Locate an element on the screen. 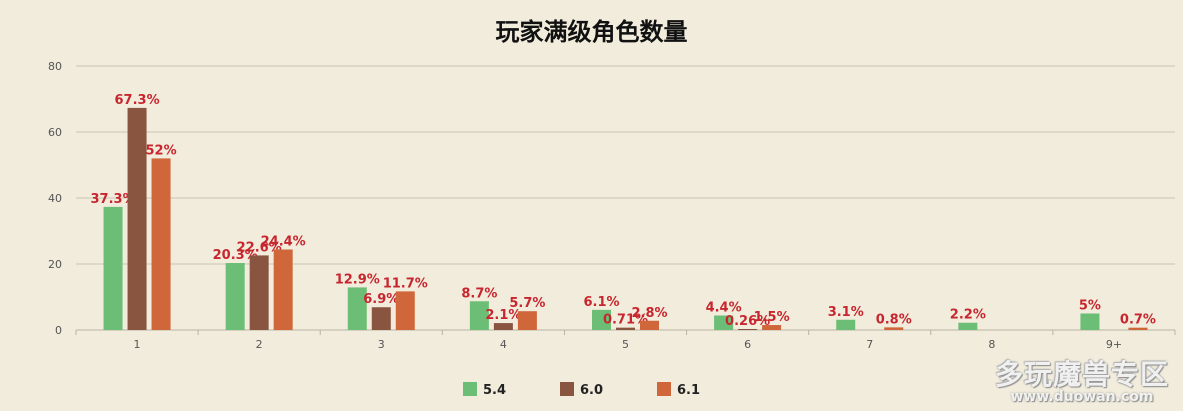  x-tick-label: 8 is located at coordinates (991, 344).